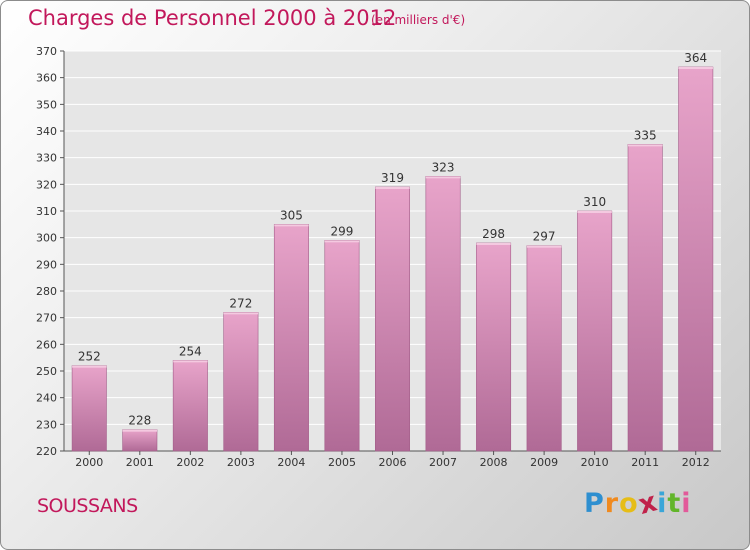  I want to click on data-label: 298, so click(493, 234).